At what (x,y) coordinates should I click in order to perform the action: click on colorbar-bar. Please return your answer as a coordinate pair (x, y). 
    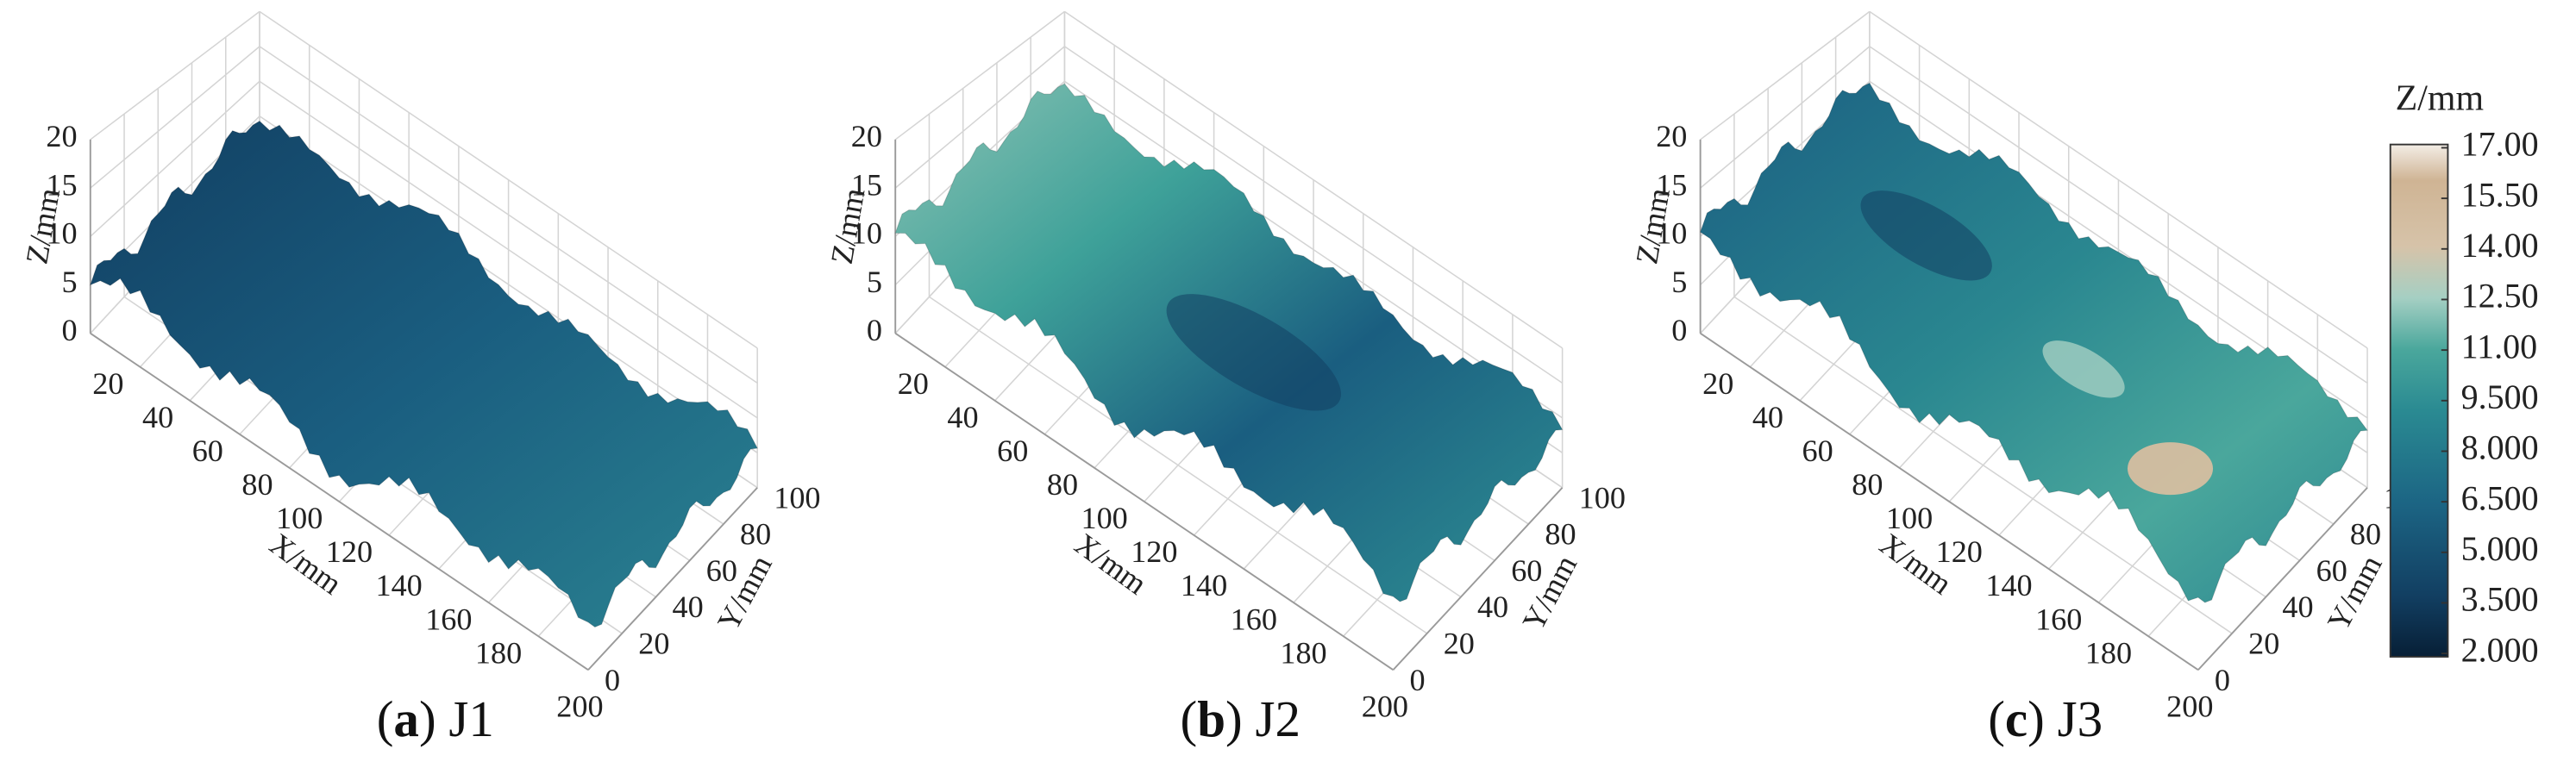
    Looking at the image, I should click on (2419, 400).